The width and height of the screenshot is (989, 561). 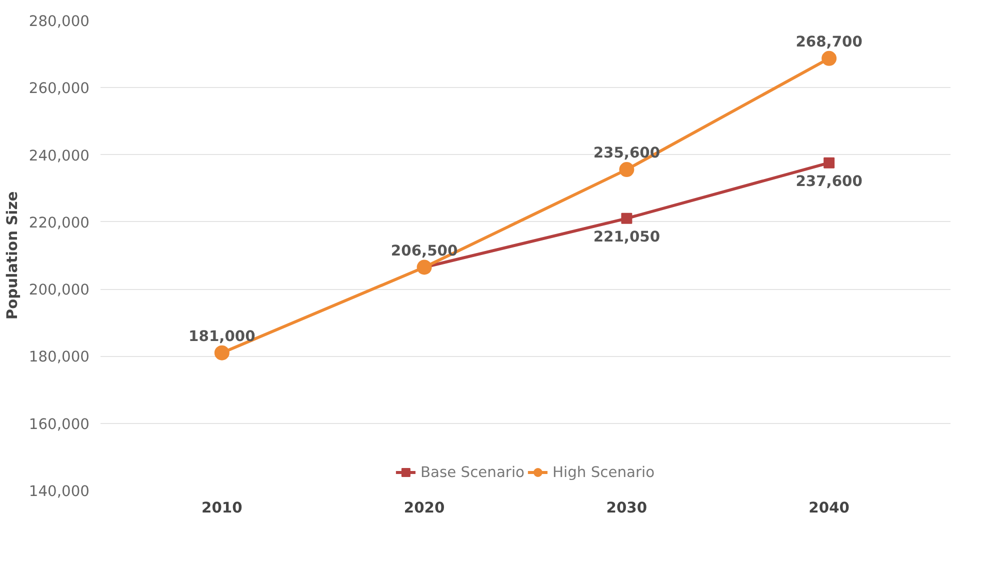 What do you see at coordinates (627, 508) in the screenshot?
I see `x-tick-label: 2030` at bounding box center [627, 508].